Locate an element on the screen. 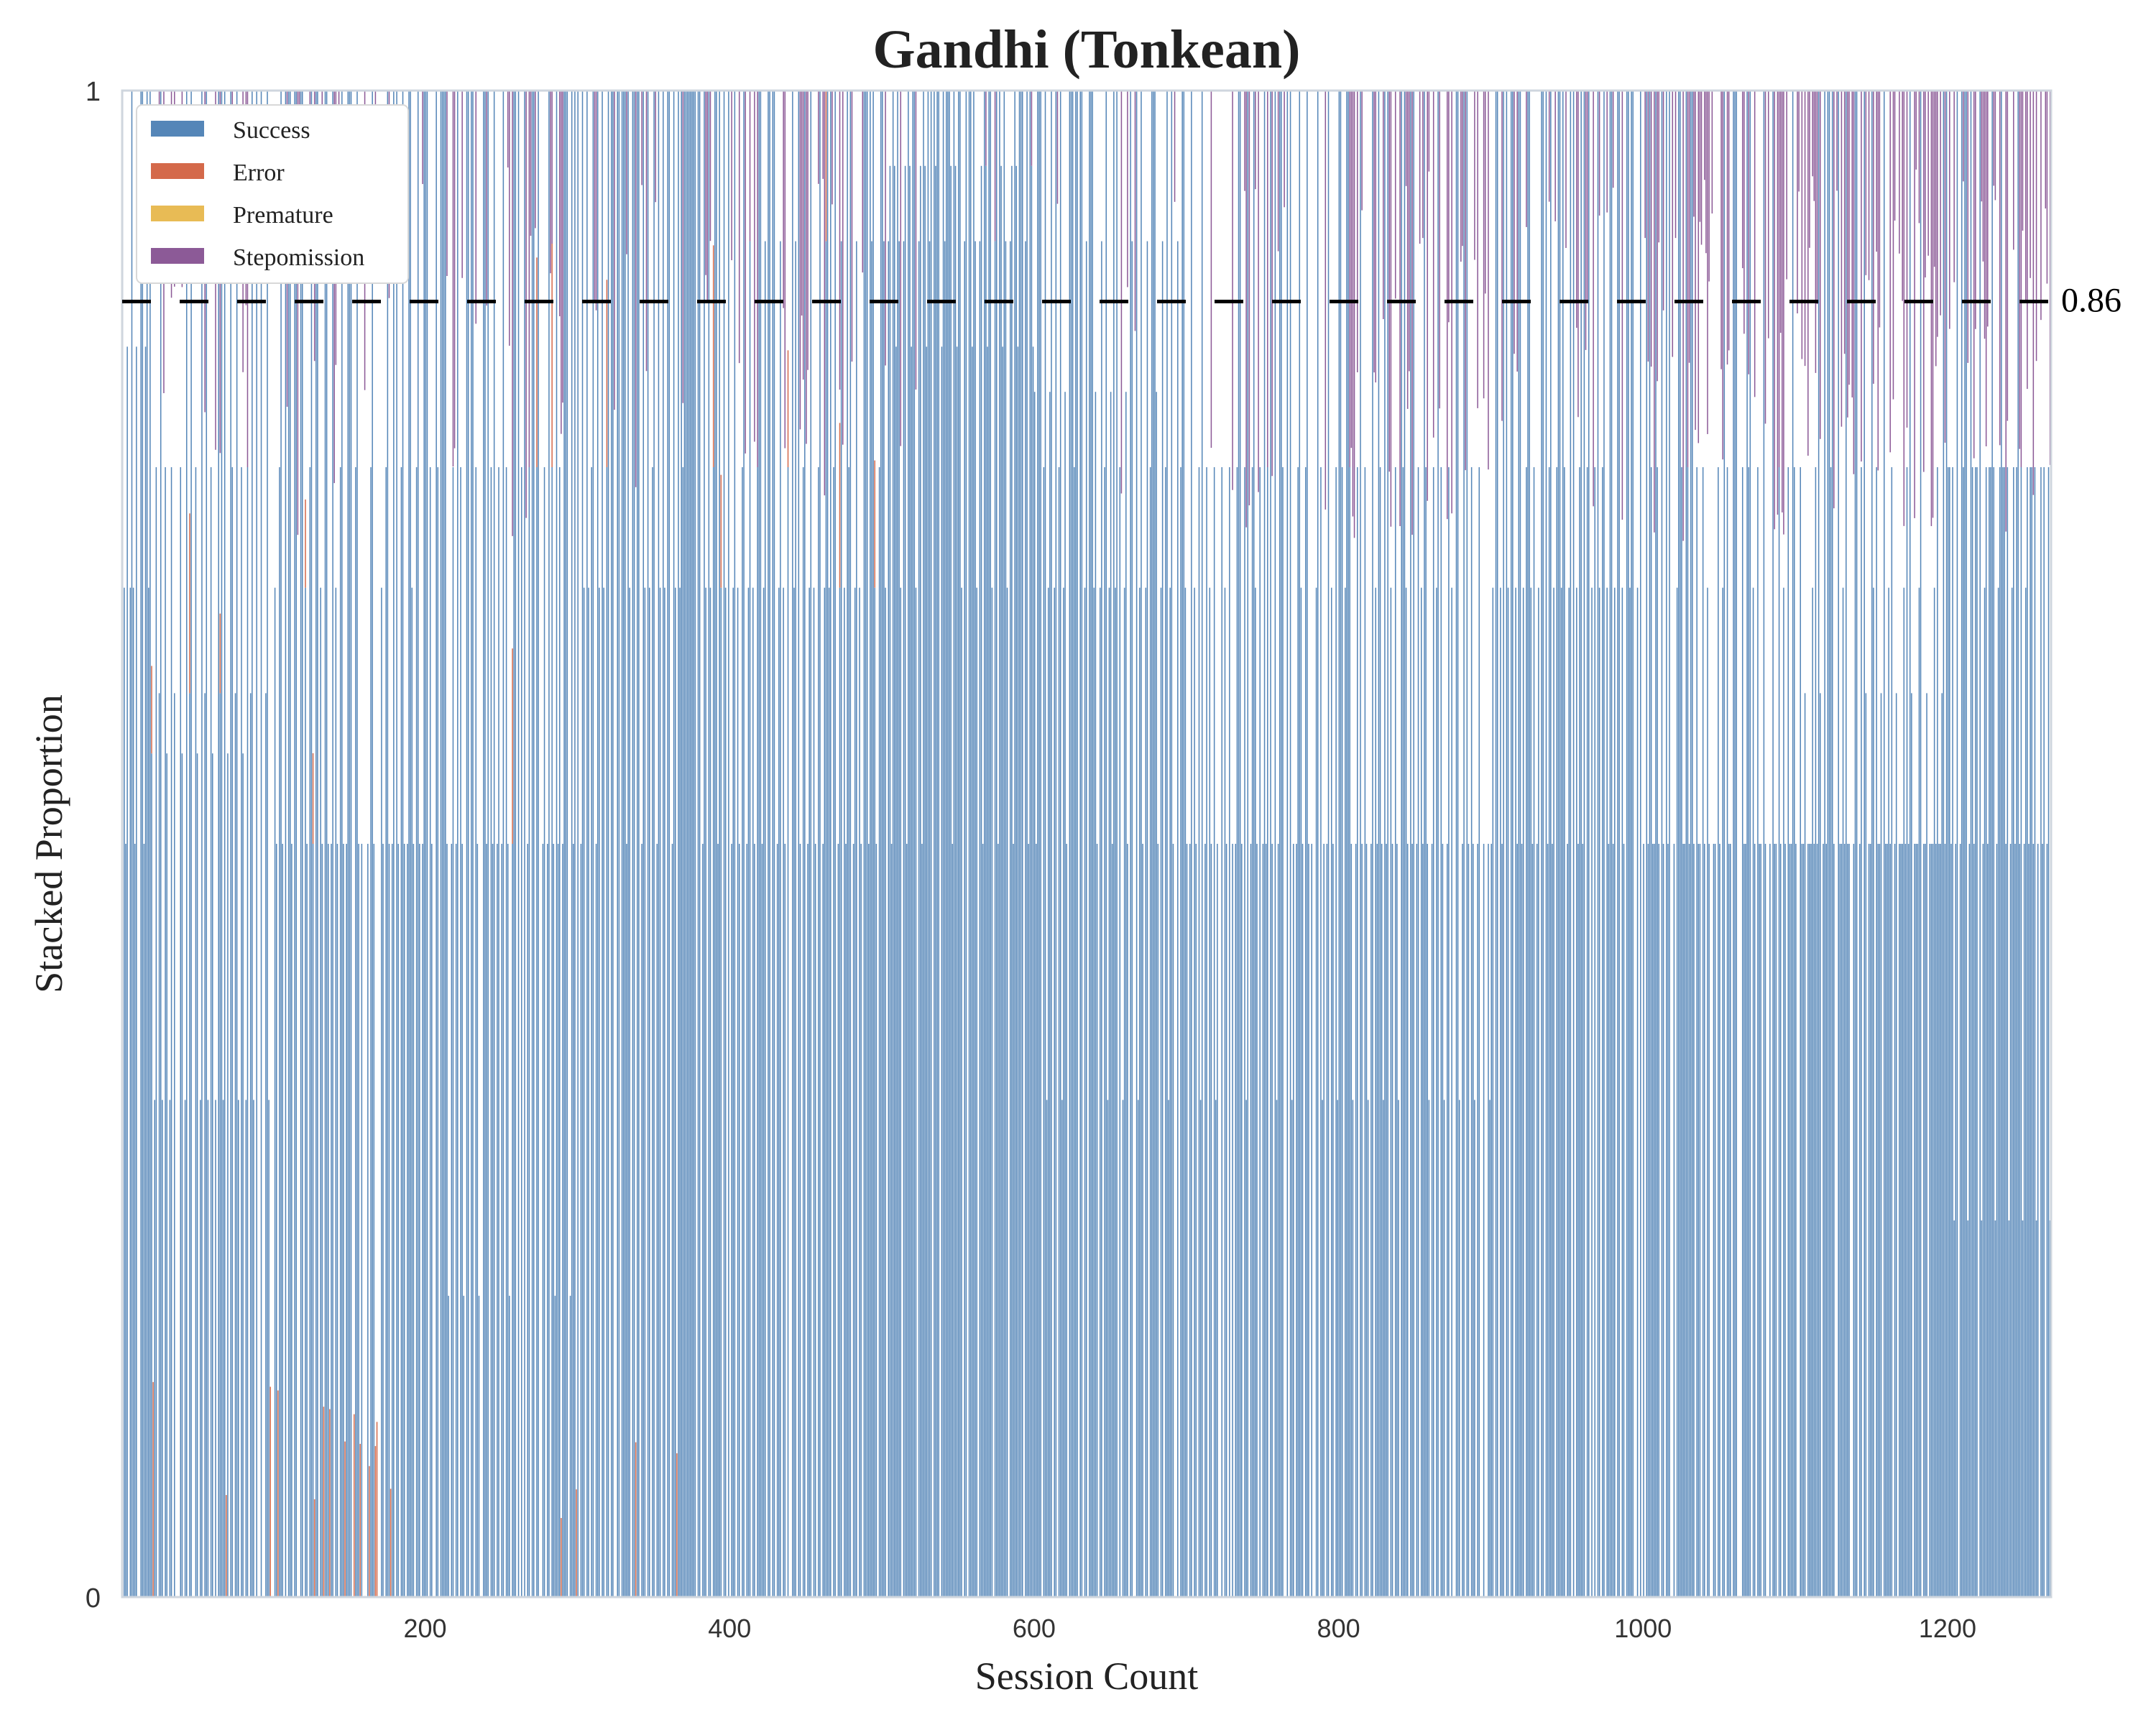 The height and width of the screenshot is (1725, 2156). x-tick-label: 400 is located at coordinates (729, 1628).